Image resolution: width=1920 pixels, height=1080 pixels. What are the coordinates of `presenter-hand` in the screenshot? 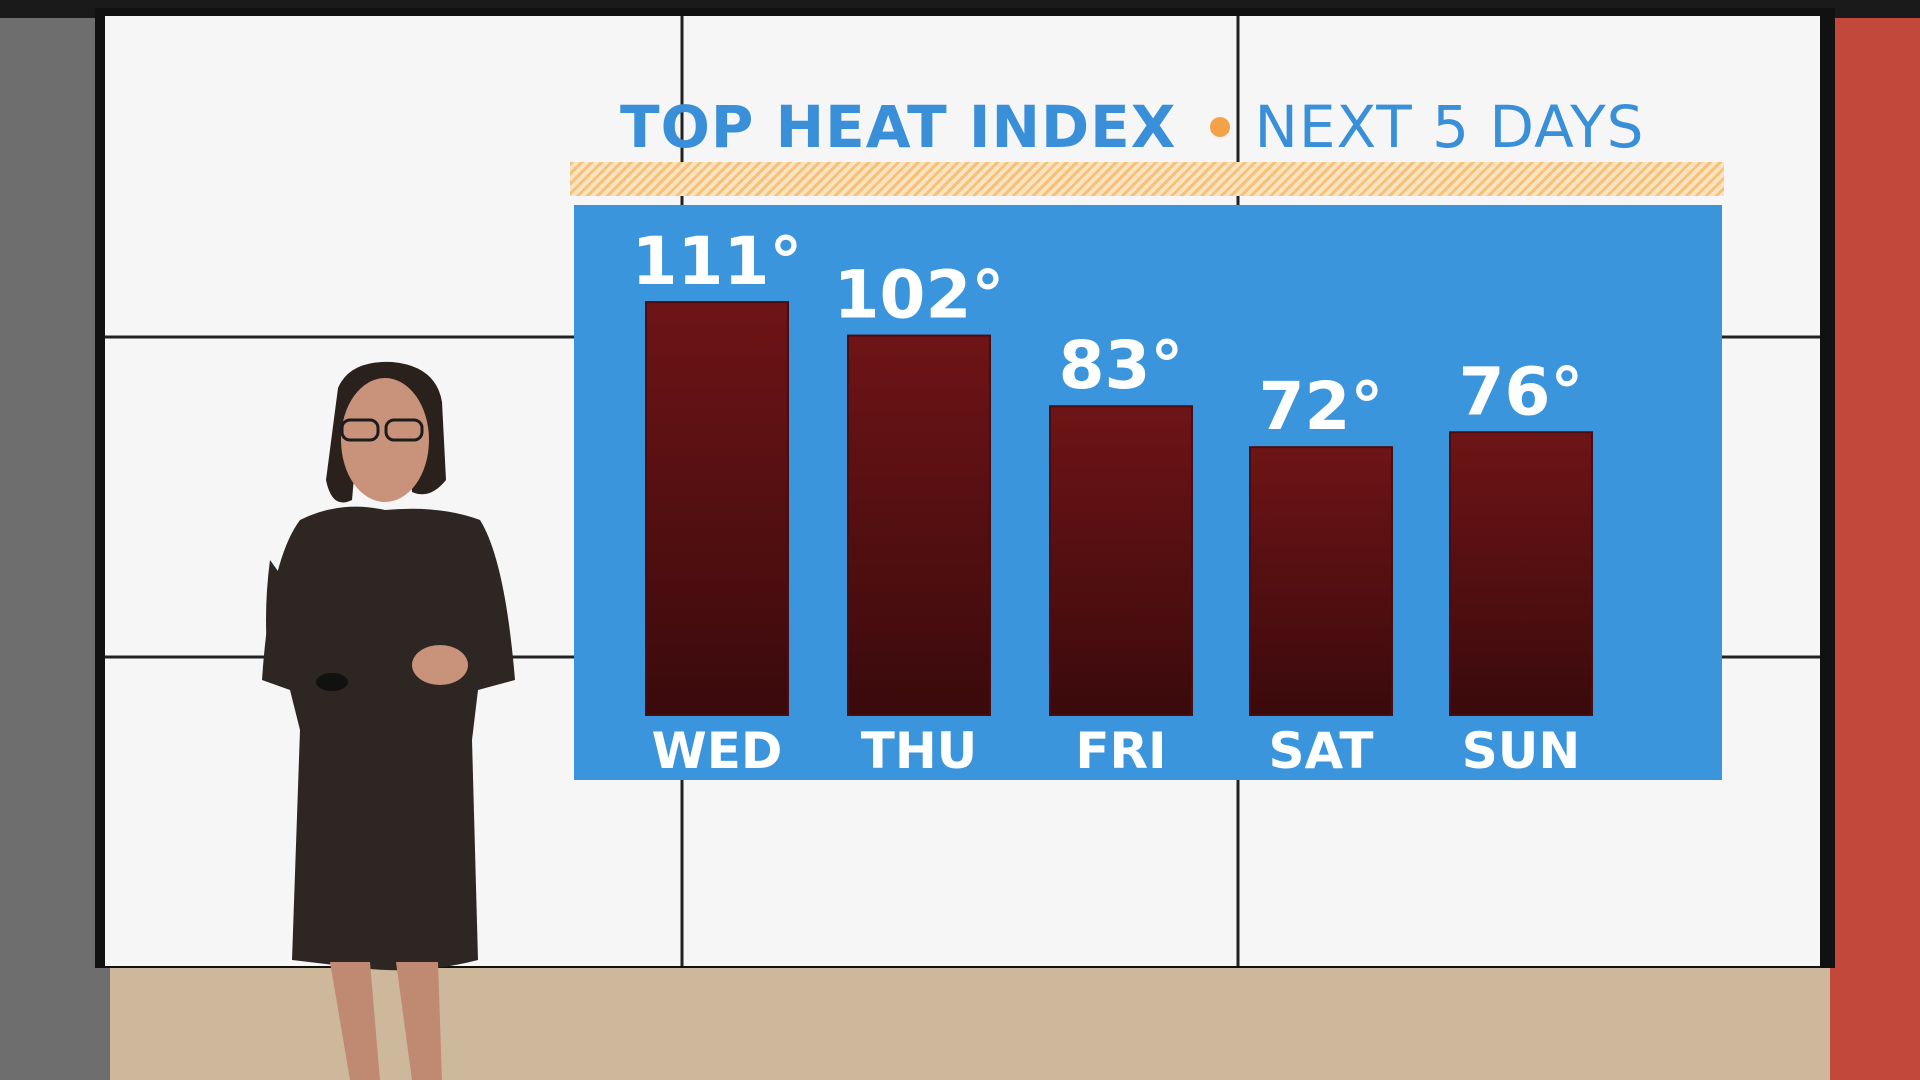 It's located at (440, 665).